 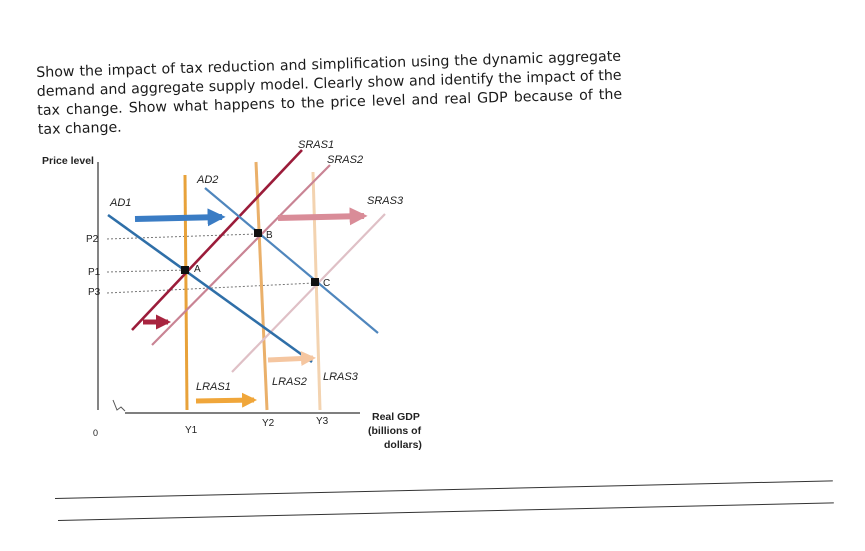 I want to click on origin-label: 0, so click(x=95, y=433).